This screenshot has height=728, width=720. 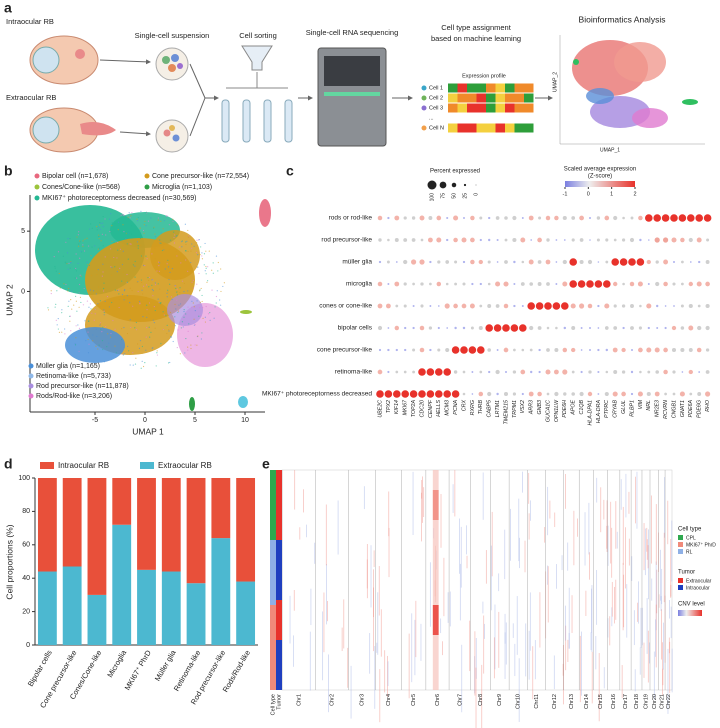 I want to click on cluster, so click(x=690, y=102).